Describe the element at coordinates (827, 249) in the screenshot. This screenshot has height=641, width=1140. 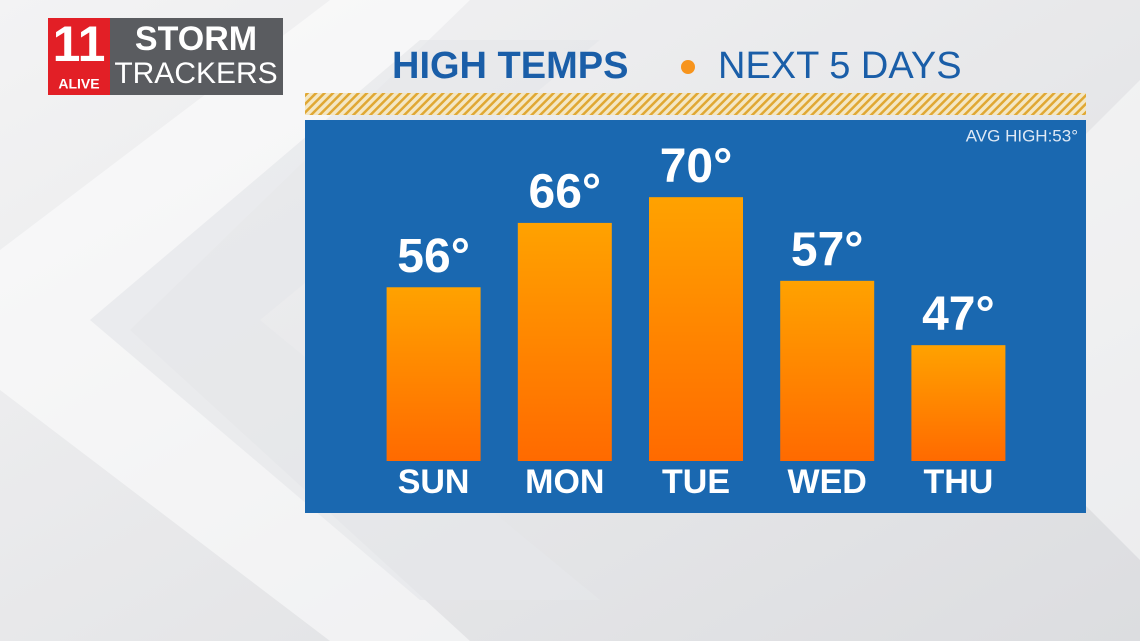
I see `value-label: 57°` at that location.